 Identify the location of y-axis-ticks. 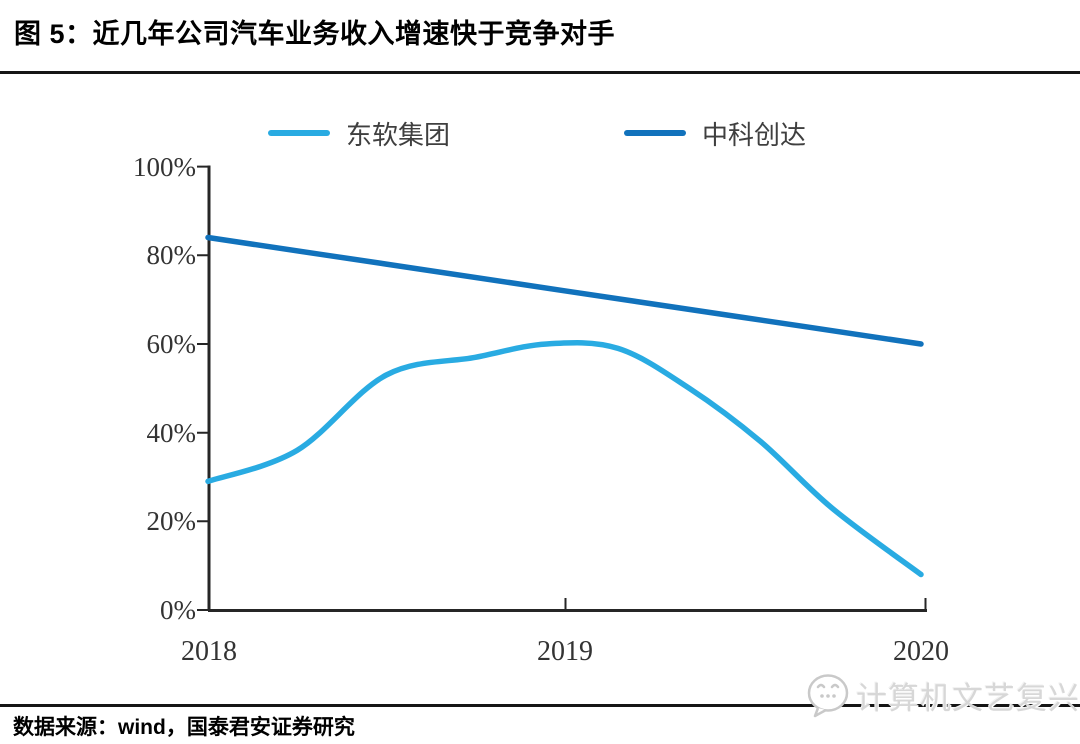
(202, 388).